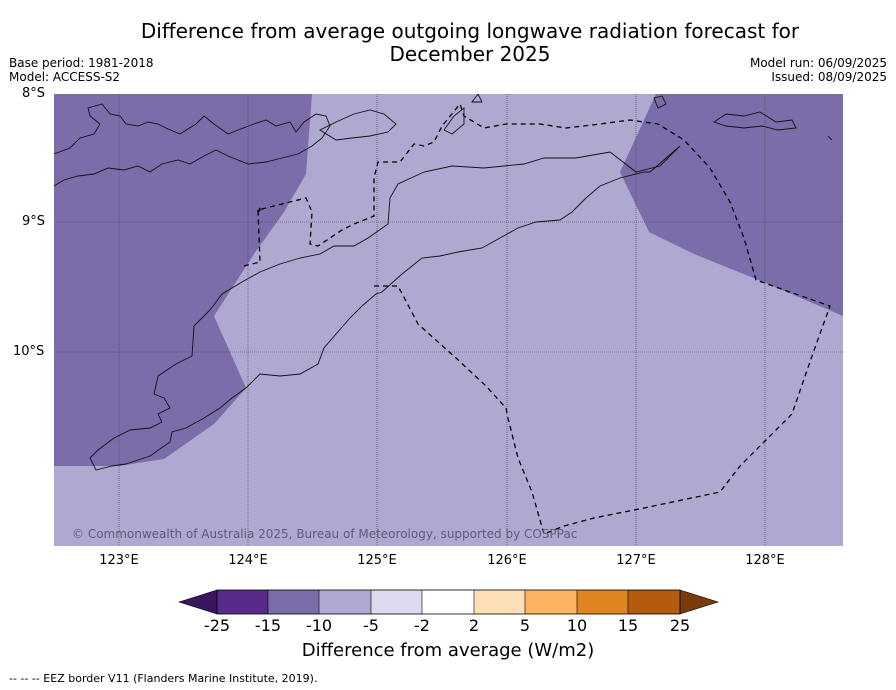 This screenshot has width=896, height=690. Describe the element at coordinates (525, 625) in the screenshot. I see `colorbar-tick: 5` at that location.